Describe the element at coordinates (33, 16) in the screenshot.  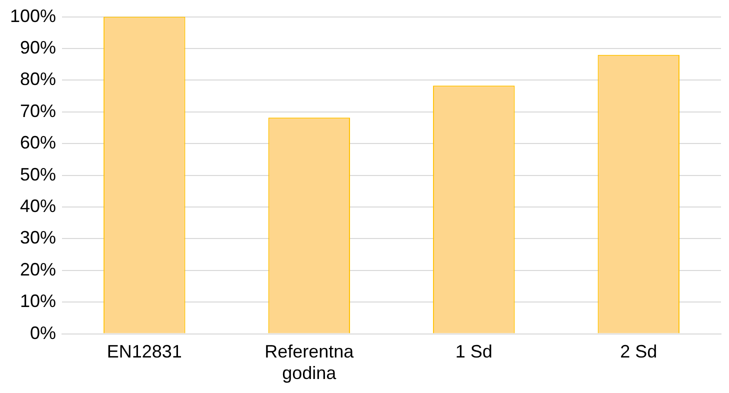
I see `y-tick-label: 100%` at that location.